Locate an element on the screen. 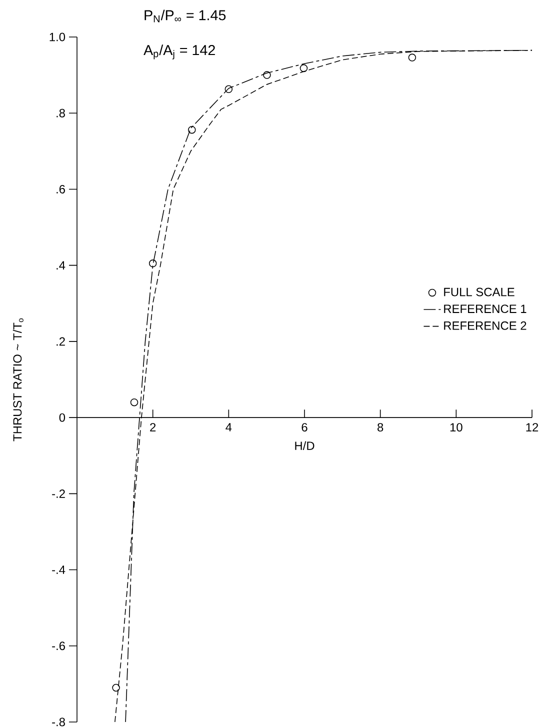 The width and height of the screenshot is (546, 728). legend-label: REFERENCE 2 is located at coordinates (485, 325).